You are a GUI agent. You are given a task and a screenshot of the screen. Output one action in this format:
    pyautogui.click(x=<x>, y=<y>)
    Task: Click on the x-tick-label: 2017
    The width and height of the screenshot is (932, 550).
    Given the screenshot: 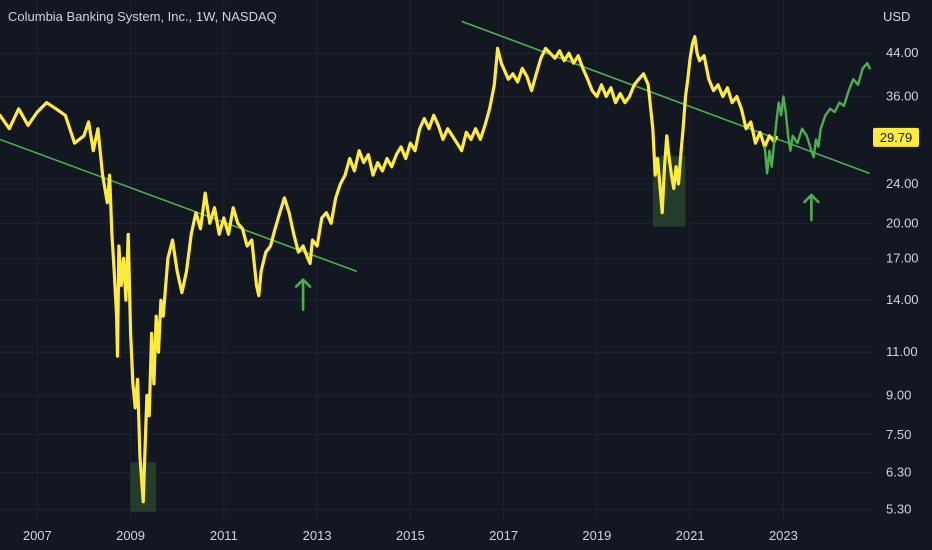 What is the action you would take?
    pyautogui.click(x=503, y=535)
    